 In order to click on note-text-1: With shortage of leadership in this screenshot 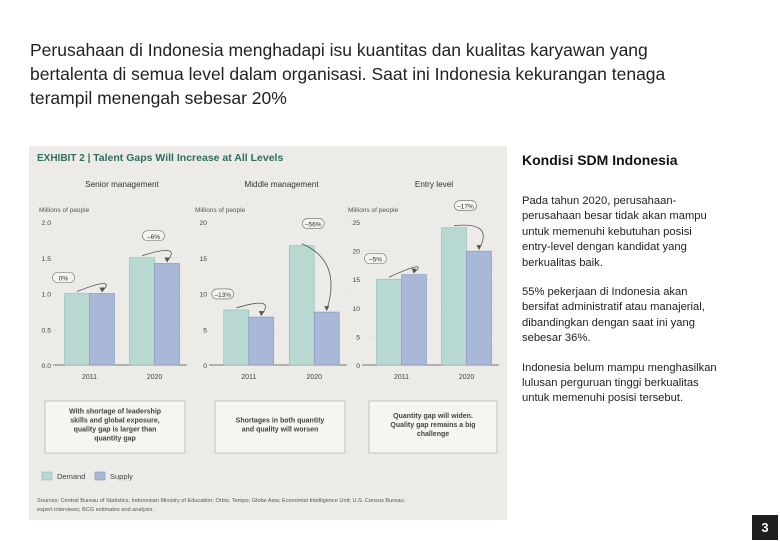, I will do `click(115, 412)`.